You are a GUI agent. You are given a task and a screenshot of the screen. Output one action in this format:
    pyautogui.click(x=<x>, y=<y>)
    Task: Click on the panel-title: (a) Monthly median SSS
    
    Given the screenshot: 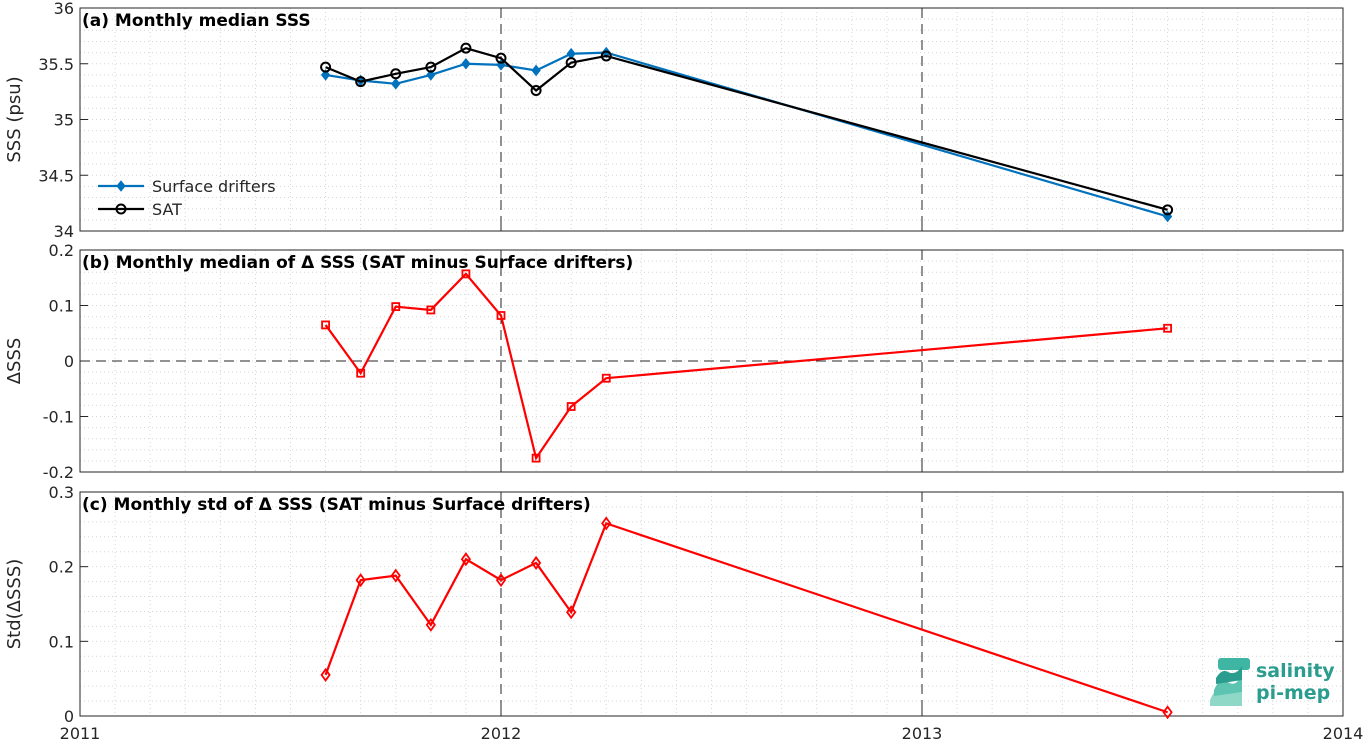 What is the action you would take?
    pyautogui.click(x=196, y=21)
    